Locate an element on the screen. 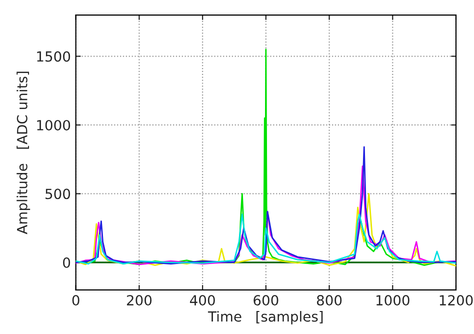  x-tick-label: 200 is located at coordinates (139, 300).